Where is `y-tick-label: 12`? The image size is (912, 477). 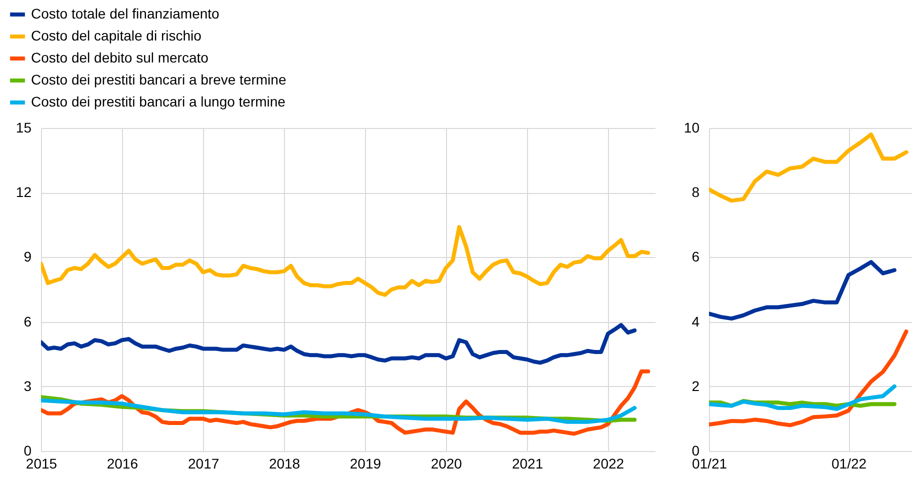 y-tick-label: 12 is located at coordinates (24, 192).